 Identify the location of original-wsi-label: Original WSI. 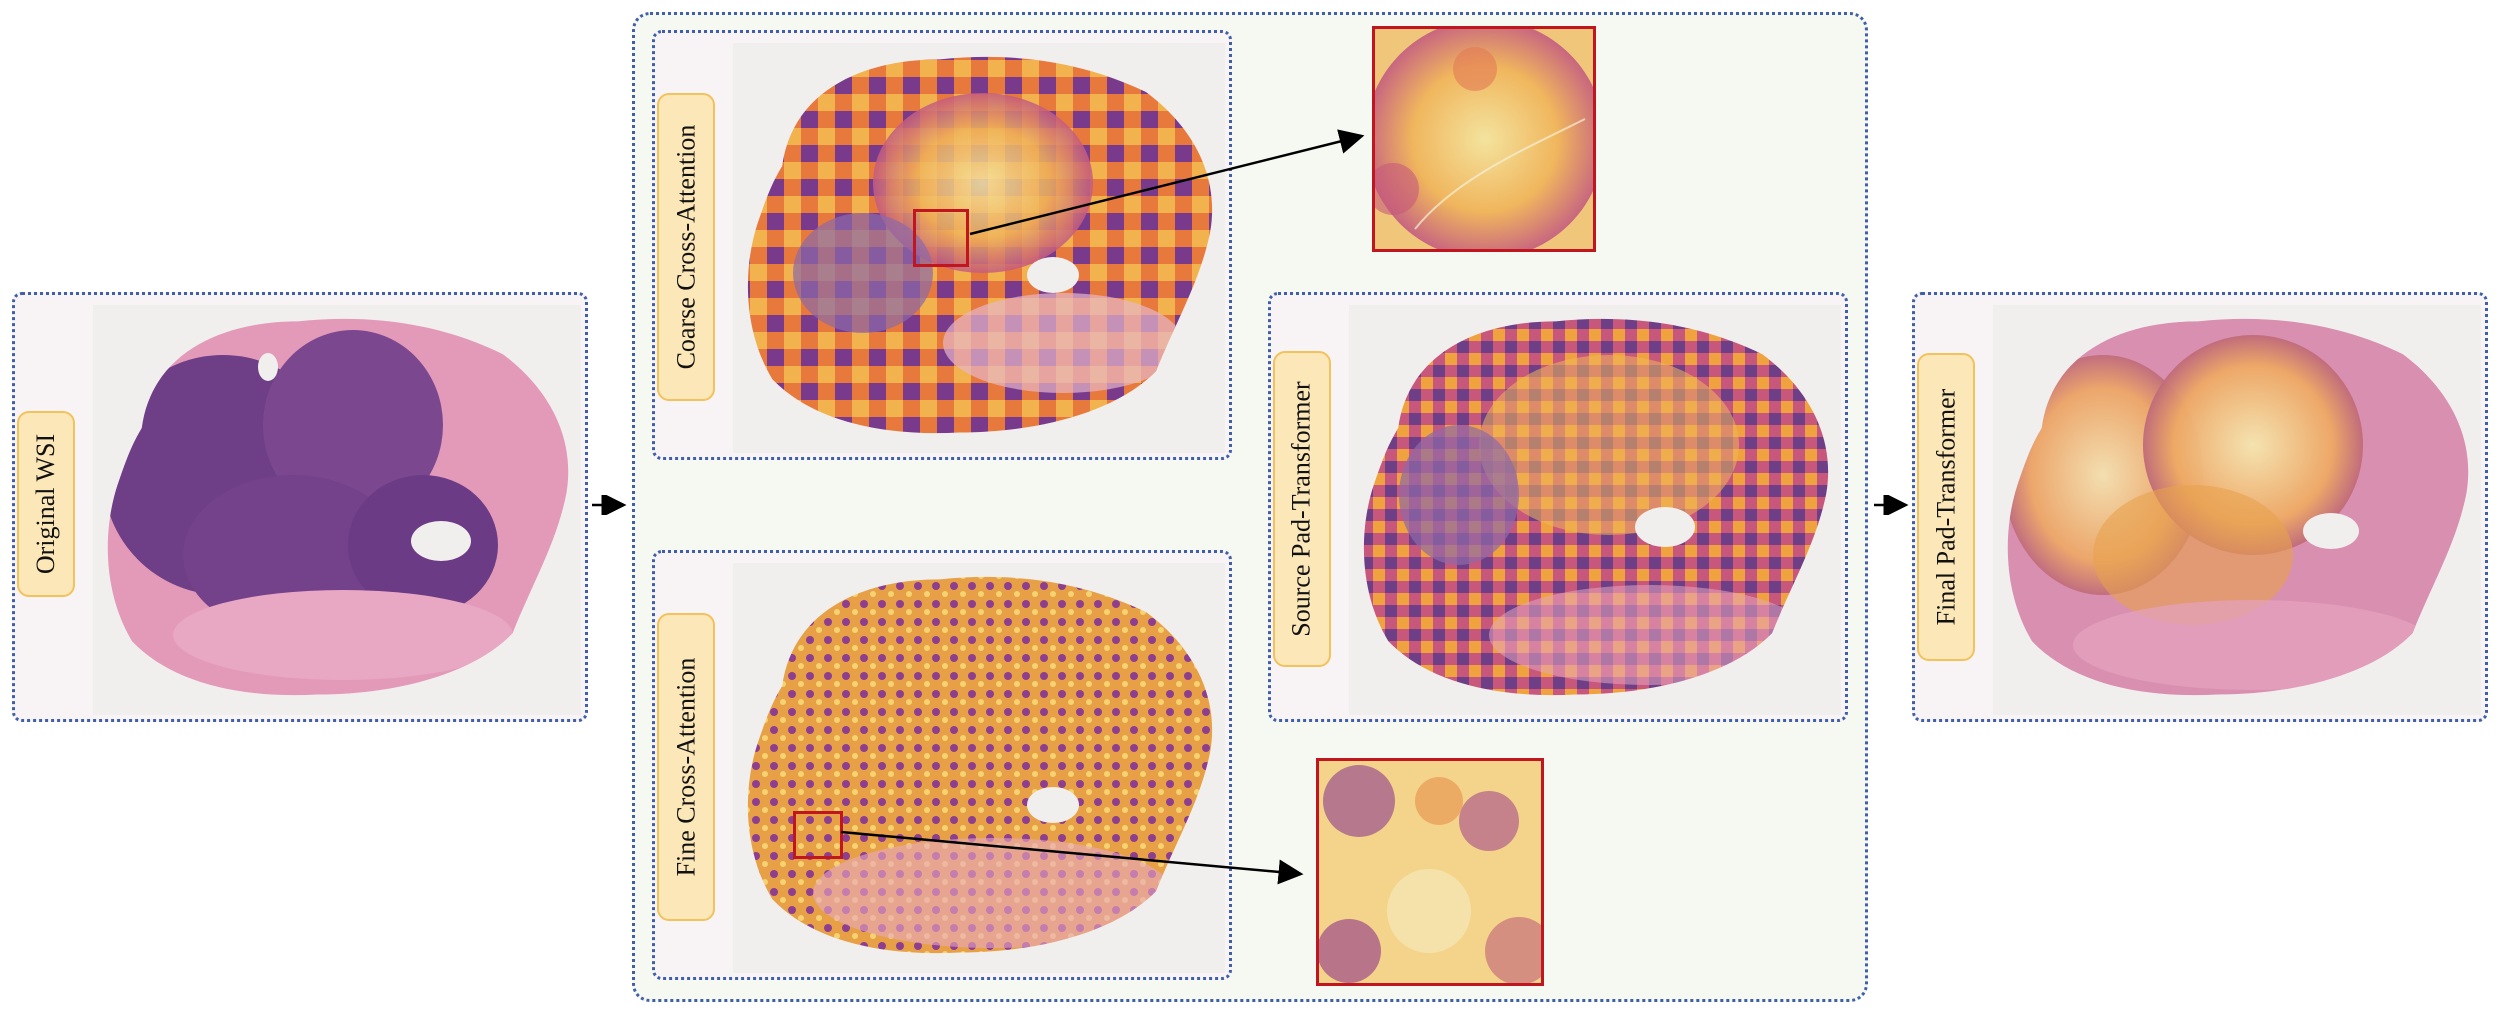
(46, 504).